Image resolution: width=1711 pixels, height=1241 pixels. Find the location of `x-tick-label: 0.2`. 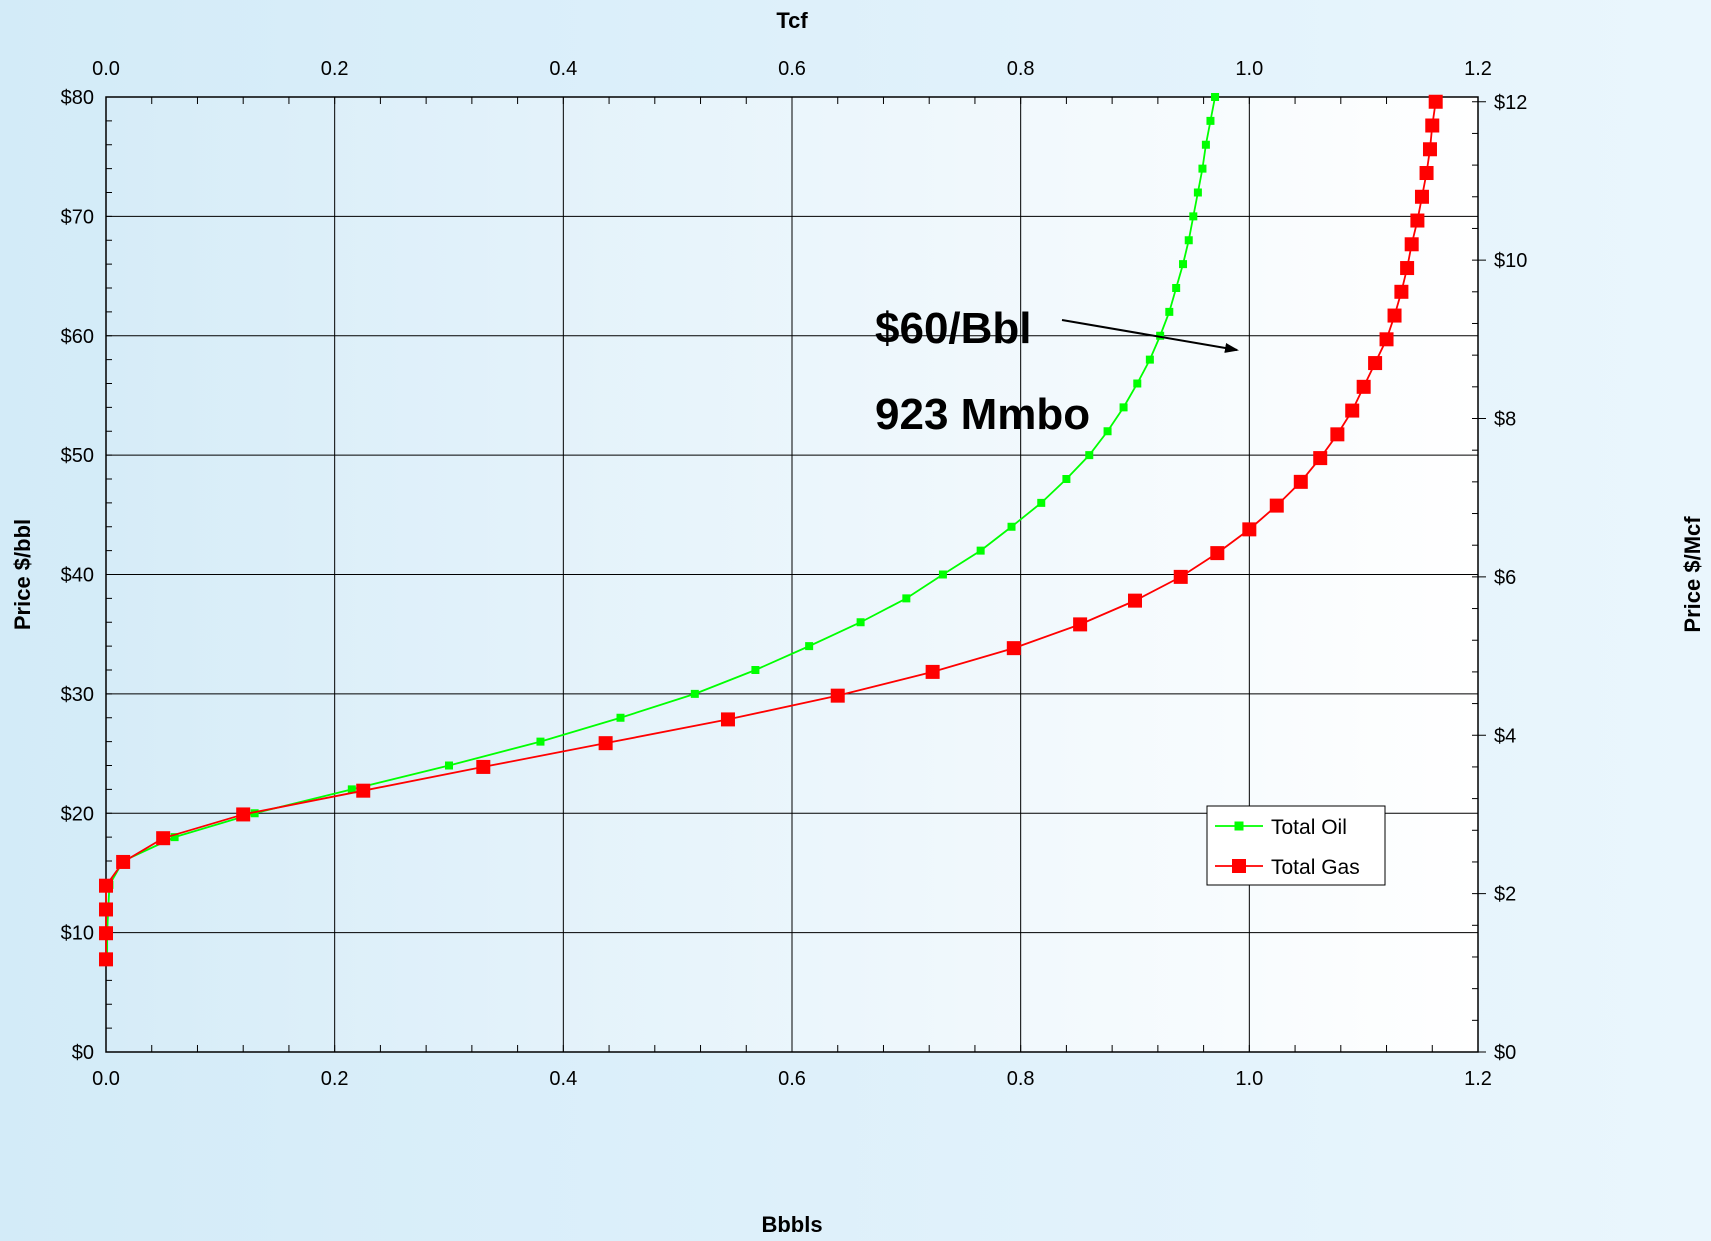

x-tick-label: 0.2 is located at coordinates (335, 1079).